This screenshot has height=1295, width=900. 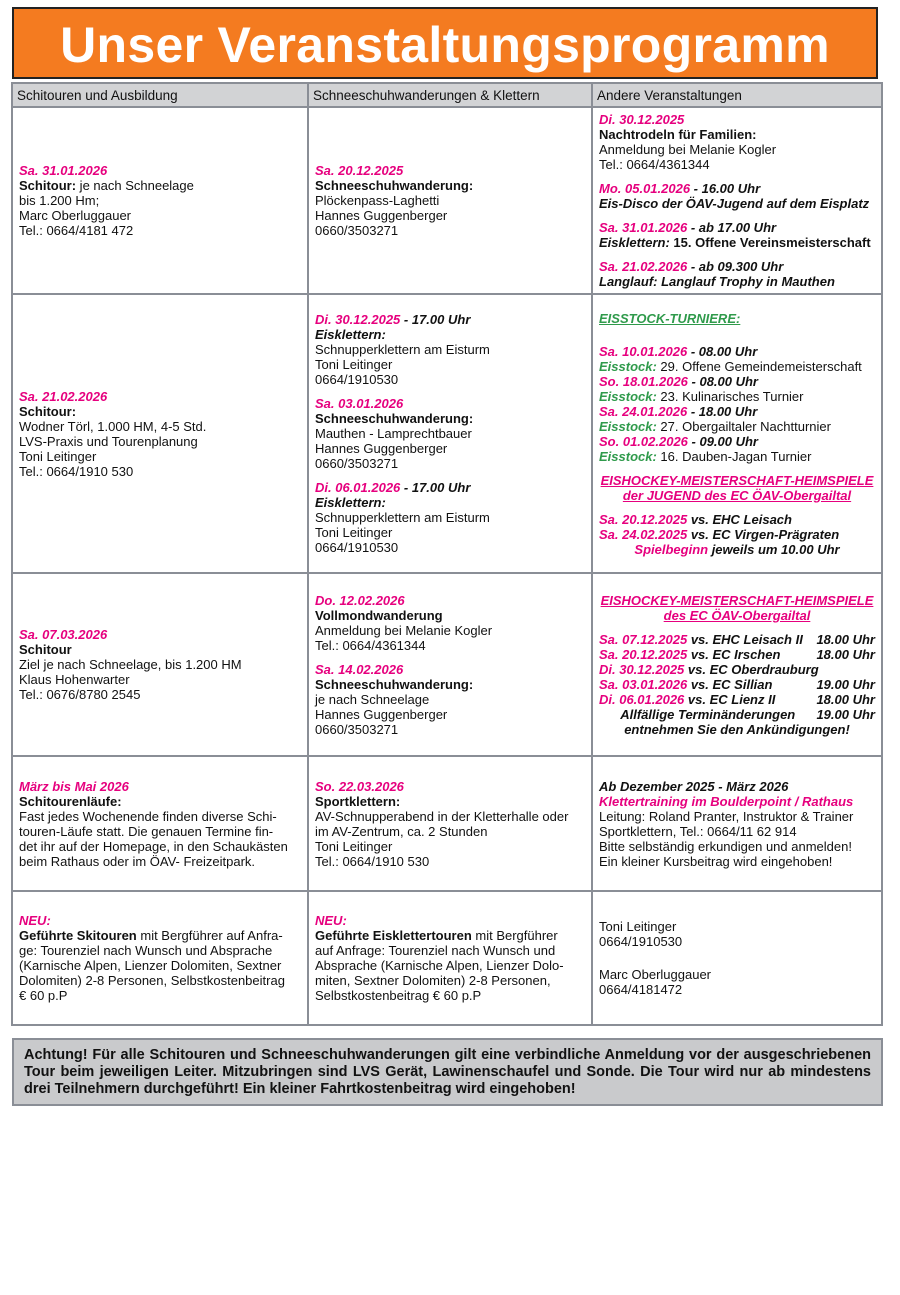 I want to click on event-text: Geführte Eisklettertouren, so click(x=393, y=935).